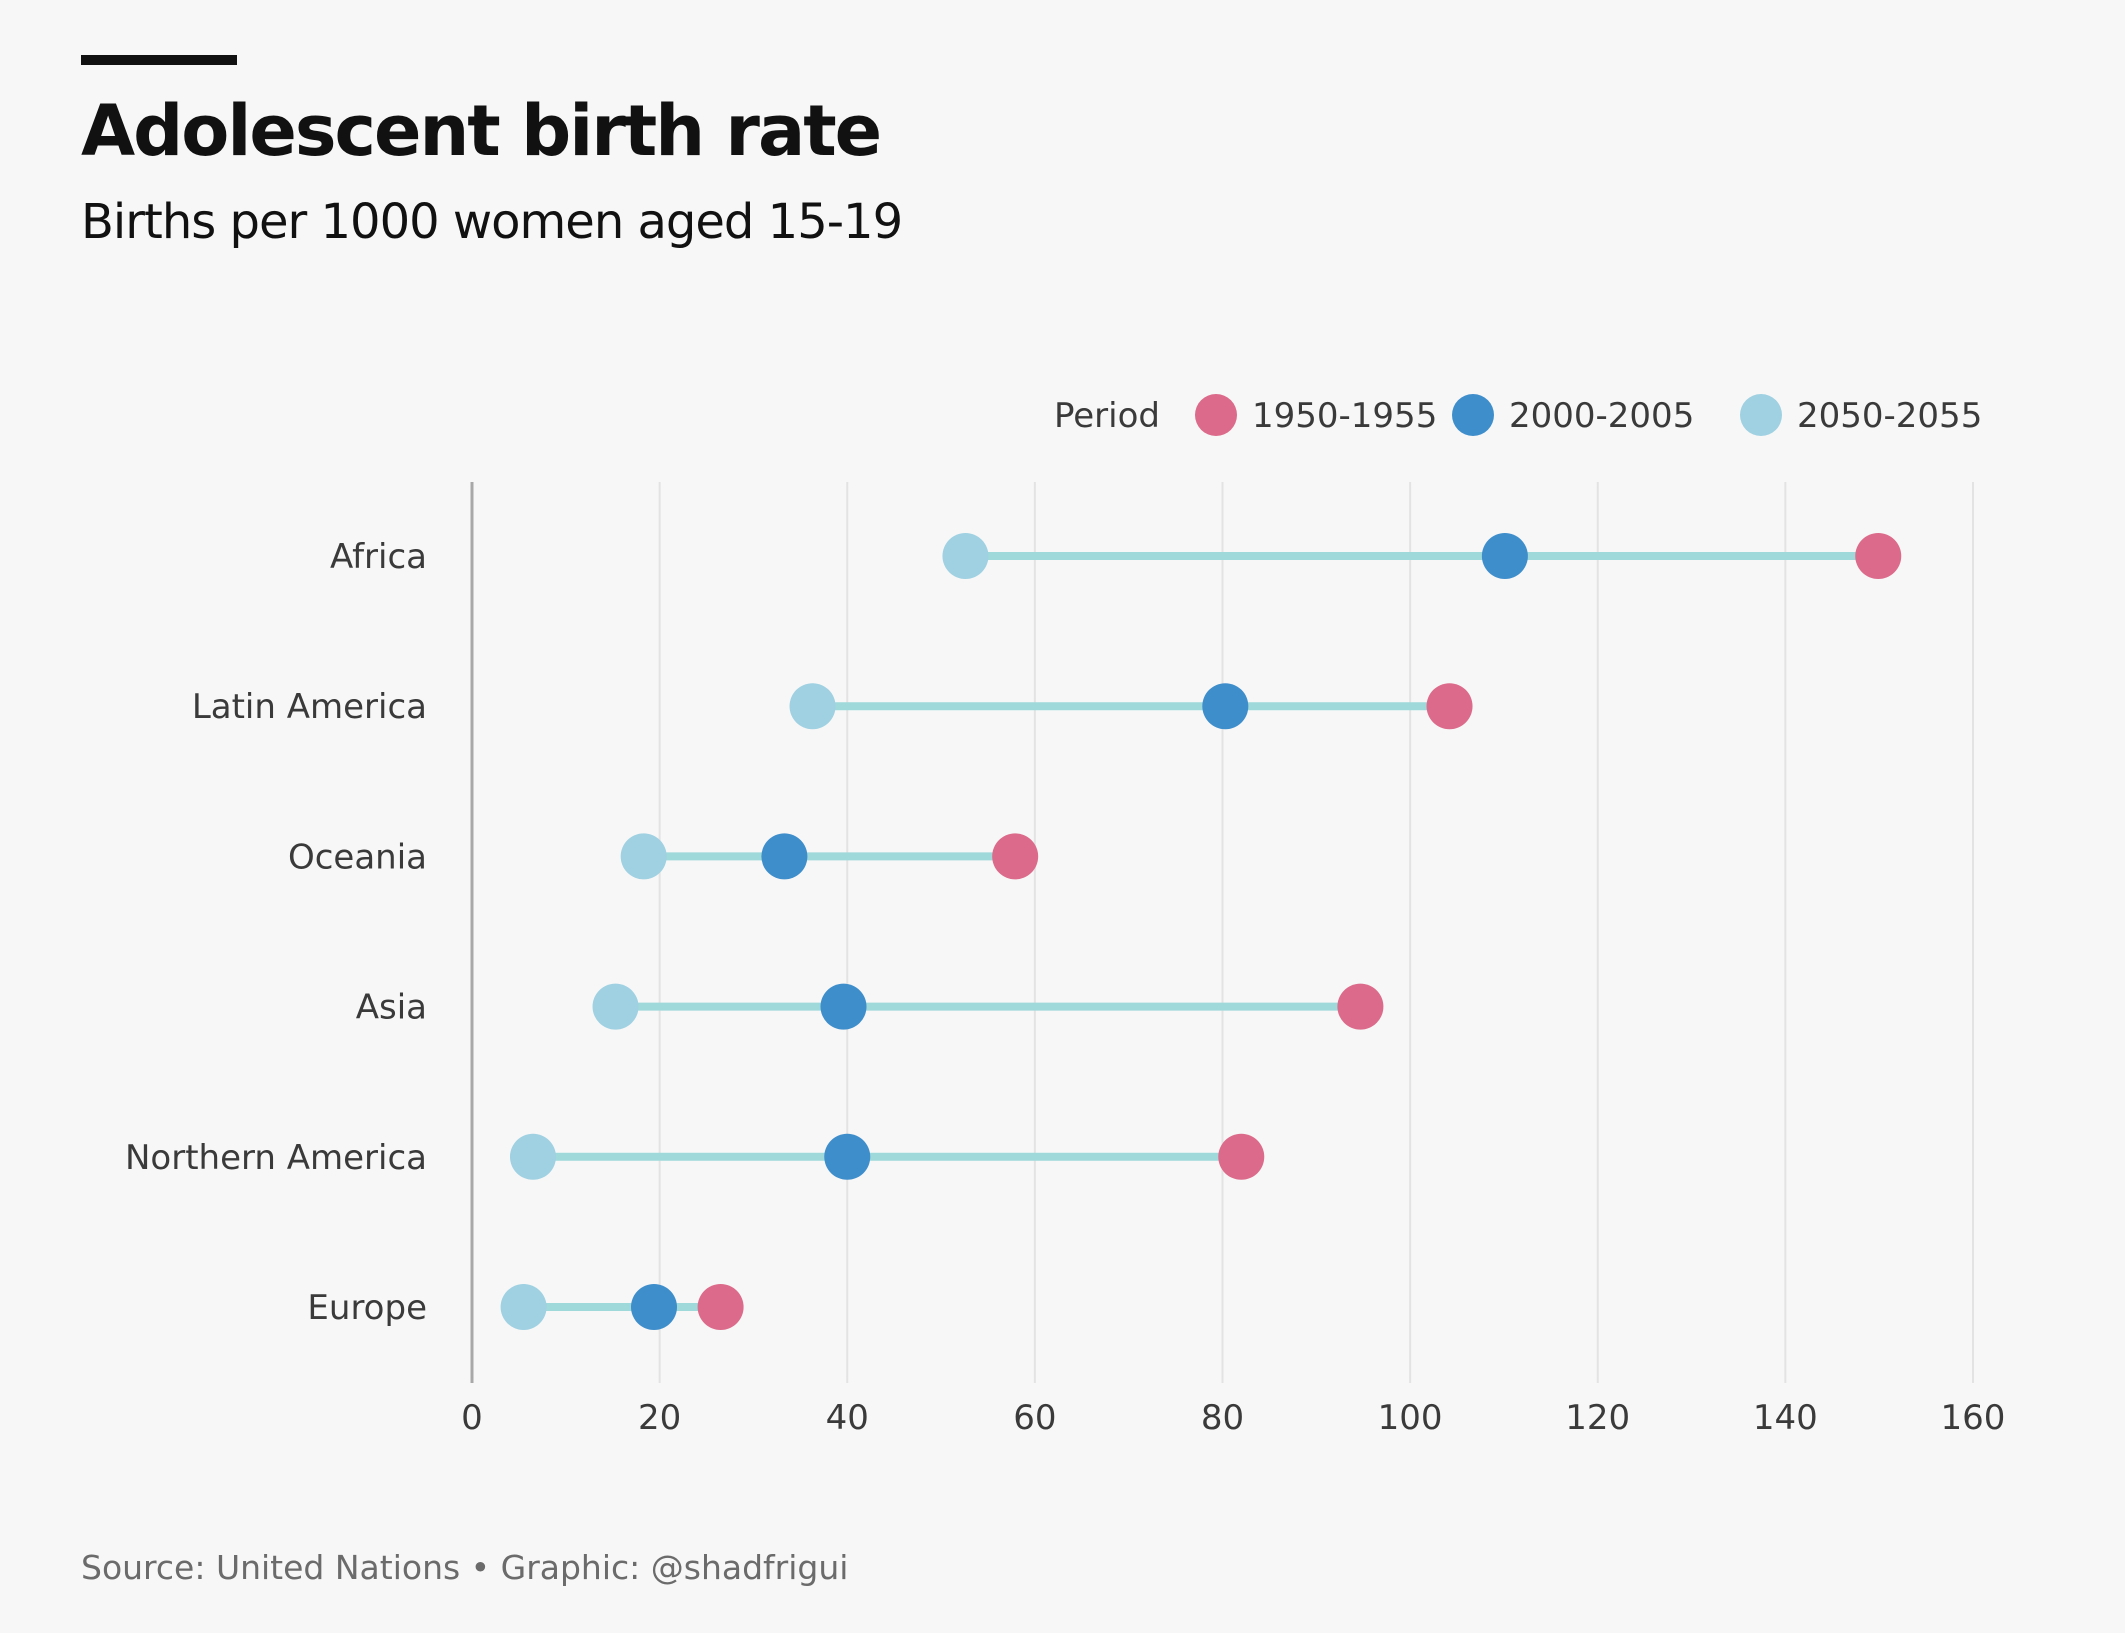 This screenshot has height=1633, width=2125. I want to click on x-tick-label-0: 0, so click(472, 1418).